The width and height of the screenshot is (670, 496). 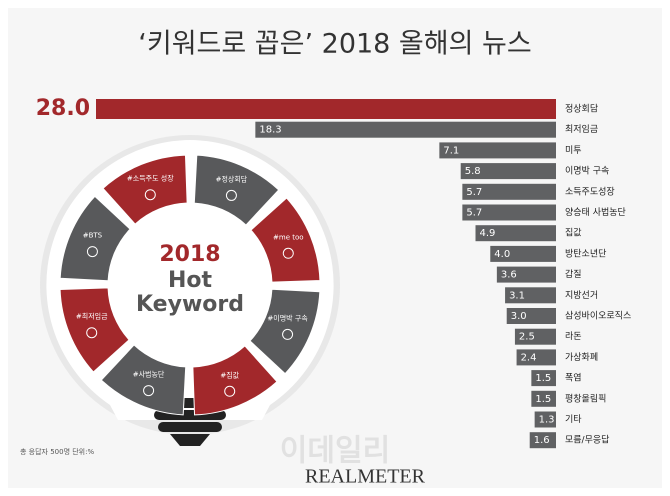 I want to click on bulb-base, so click(x=190, y=427).